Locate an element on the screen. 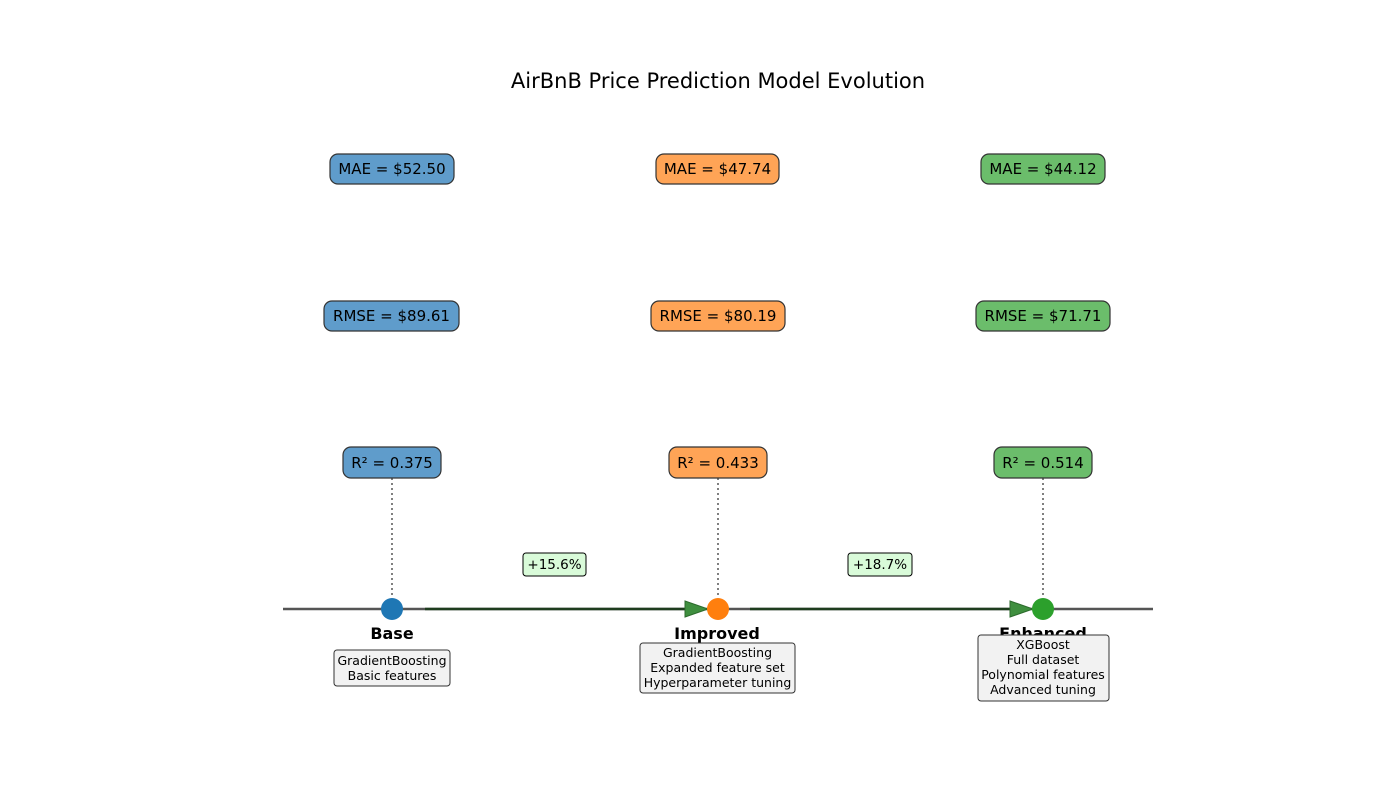 This screenshot has height=800, width=1400. mae-badge: MAE = $47.74 is located at coordinates (717, 169).